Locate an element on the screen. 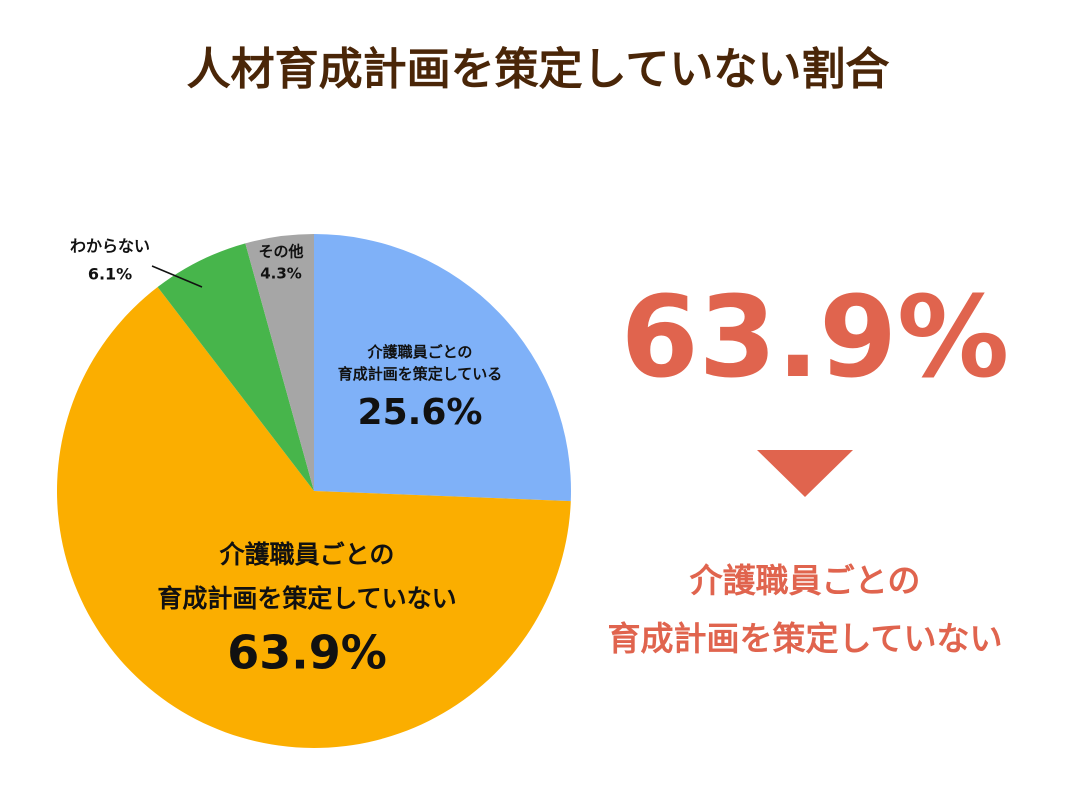 Image resolution: width=1077 pixels, height=812 pixels. chart-title: 人材育成計画を策定していない割合 is located at coordinates (538, 69).